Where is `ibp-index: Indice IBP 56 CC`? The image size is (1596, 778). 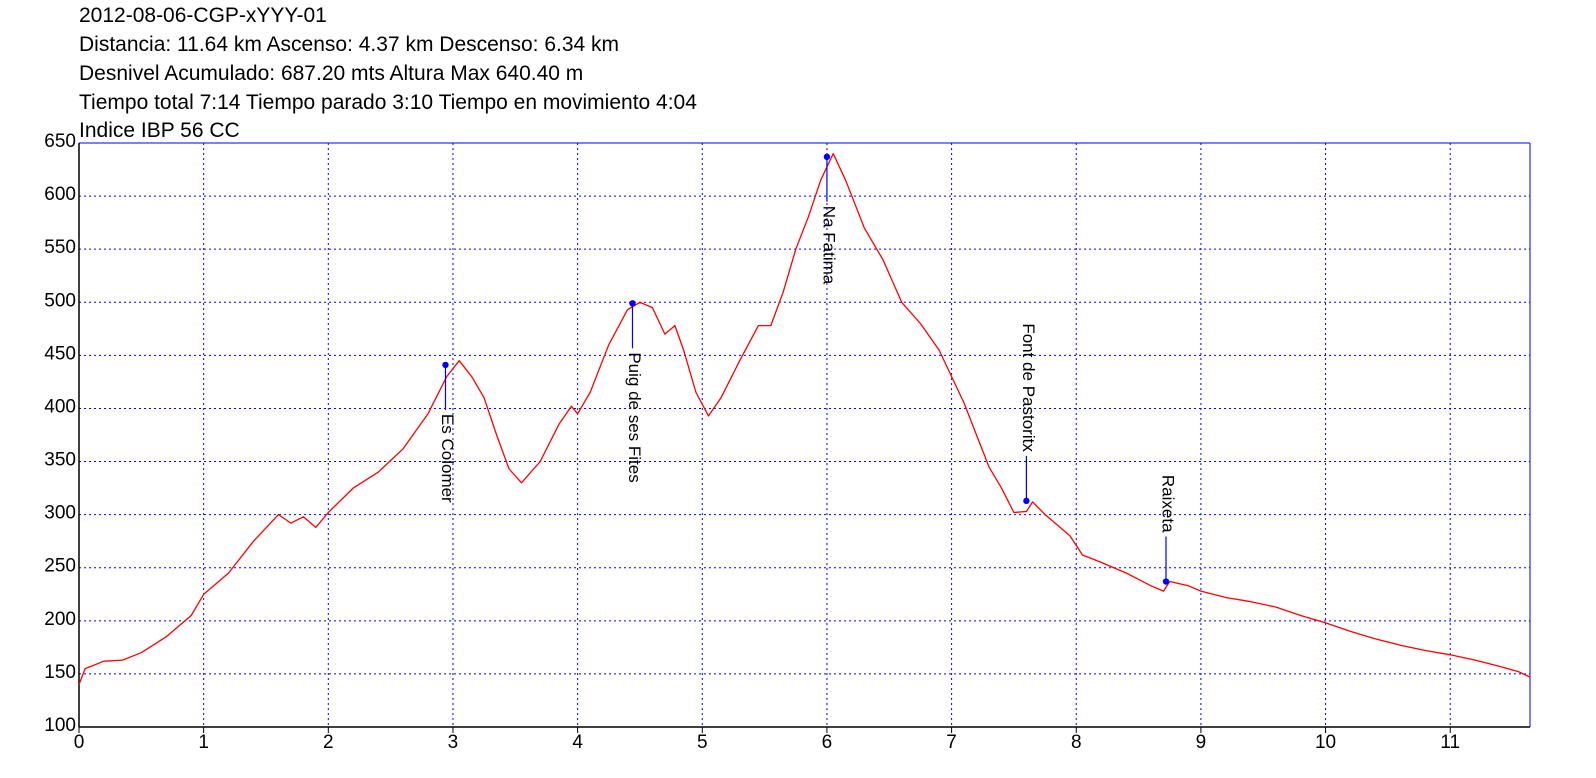
ibp-index: Indice IBP 56 CC is located at coordinates (159, 130).